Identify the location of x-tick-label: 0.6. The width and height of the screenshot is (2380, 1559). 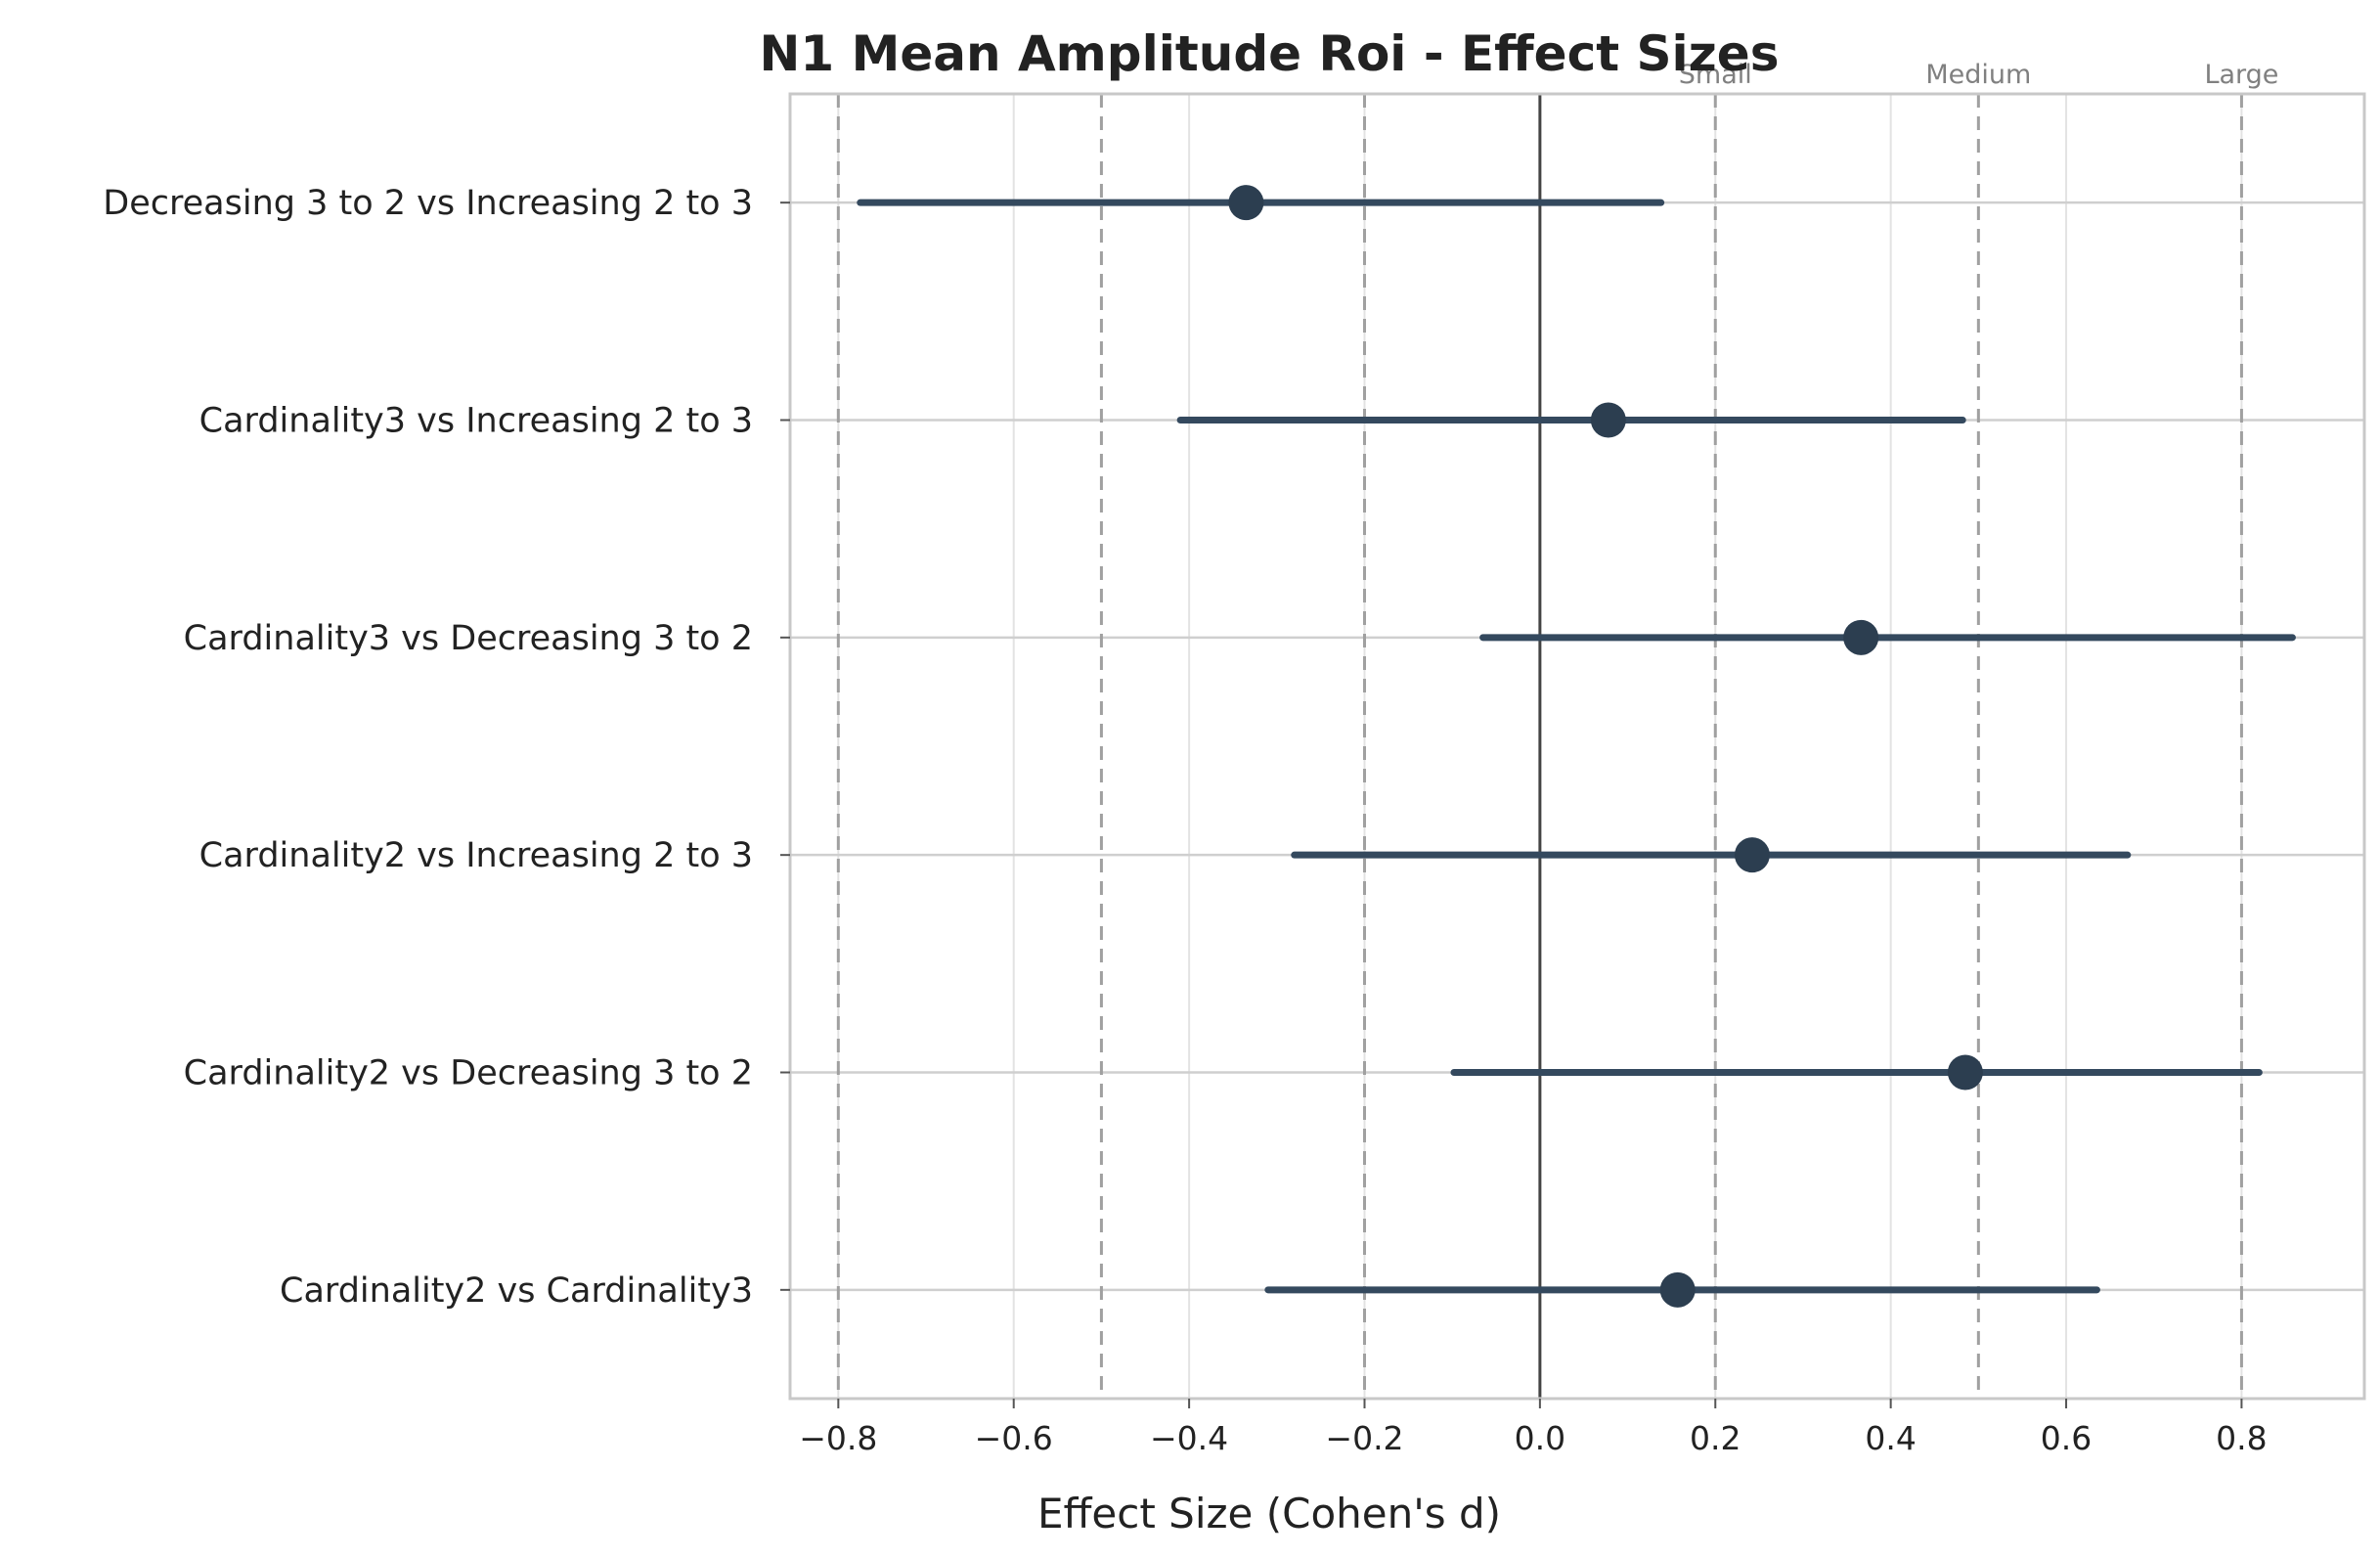
(2066, 1438).